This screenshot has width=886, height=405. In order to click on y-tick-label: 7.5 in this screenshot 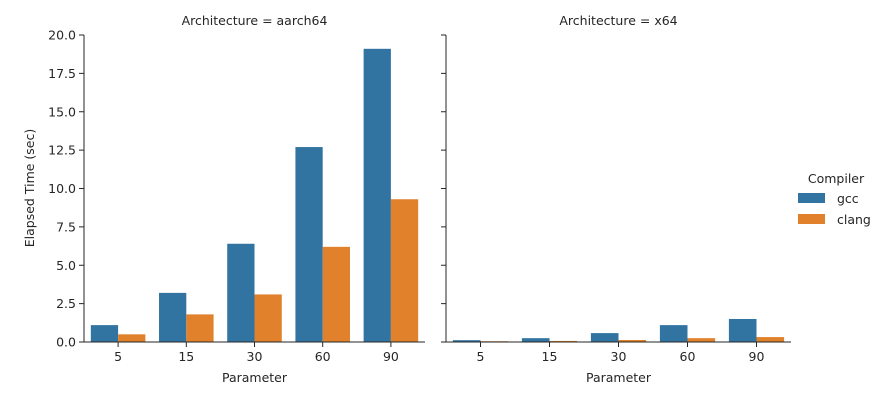, I will do `click(66, 226)`.